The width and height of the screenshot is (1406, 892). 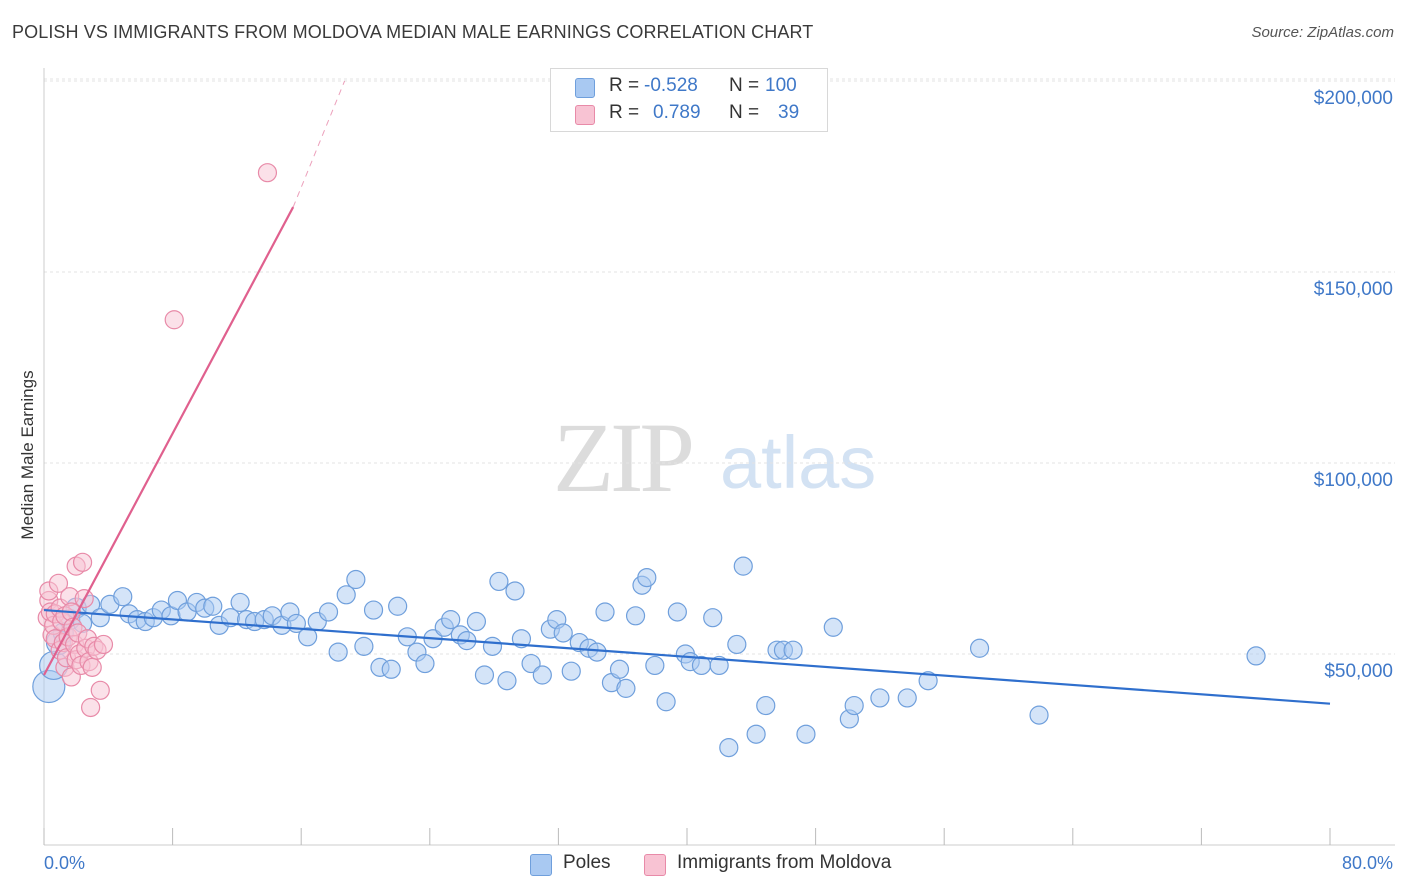 What do you see at coordinates (1353, 289) in the screenshot?
I see `y-tick-label: $150,000` at bounding box center [1353, 289].